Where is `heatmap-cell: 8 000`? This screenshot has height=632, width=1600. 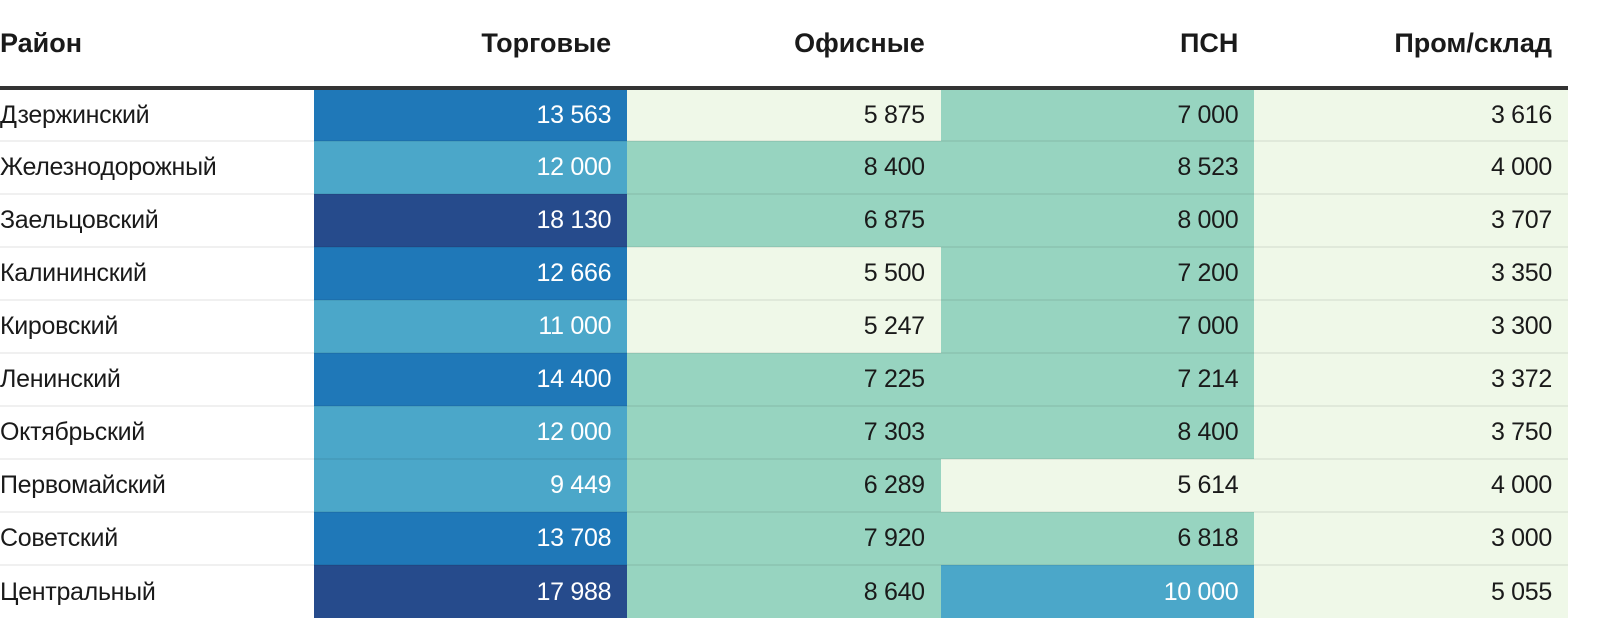 heatmap-cell: 8 000 is located at coordinates (1097, 220).